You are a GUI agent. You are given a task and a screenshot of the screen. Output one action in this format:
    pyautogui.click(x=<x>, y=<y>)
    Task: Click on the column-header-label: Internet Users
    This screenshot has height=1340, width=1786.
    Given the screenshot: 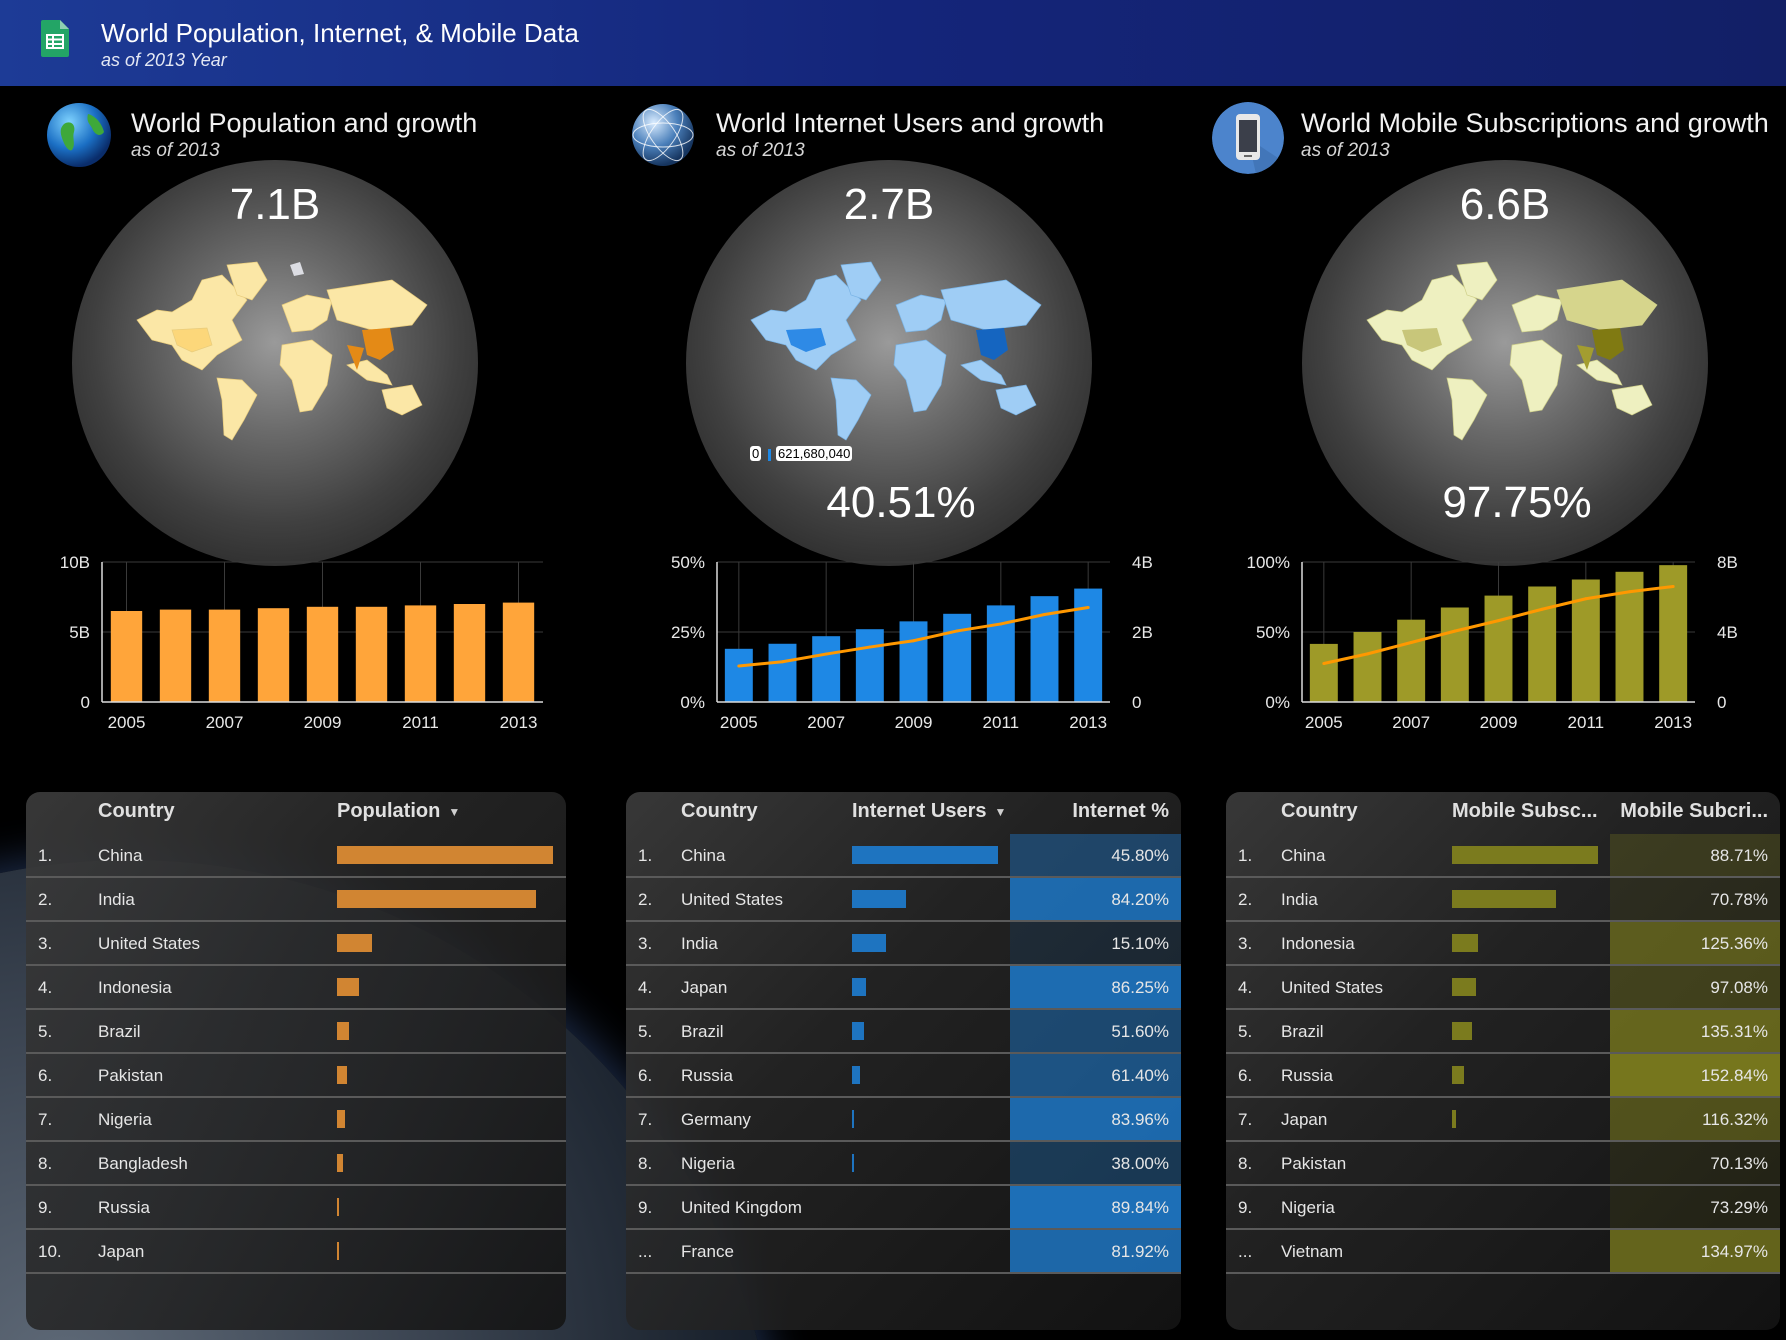 What is the action you would take?
    pyautogui.click(x=919, y=811)
    